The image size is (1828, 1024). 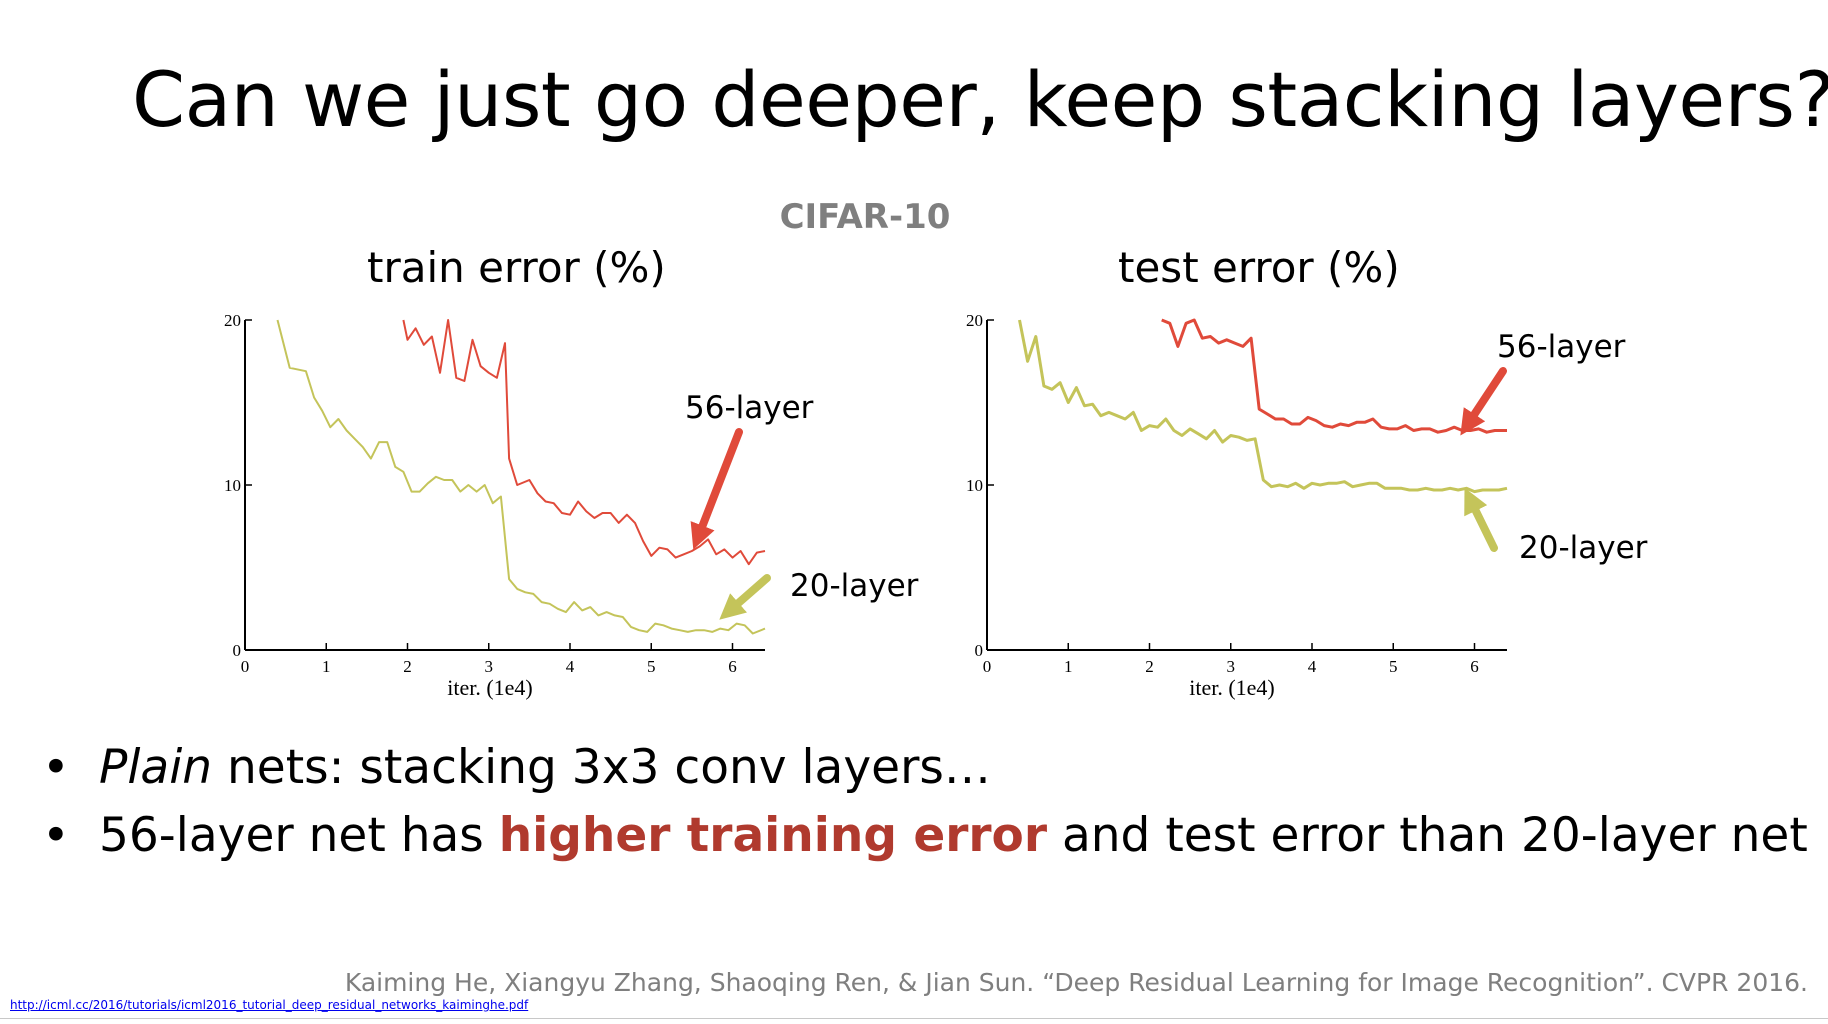 What do you see at coordinates (1307, 505) in the screenshot?
I see `test-error-chart: 0 1 2 3 4 5 6 0 10 20 iter. (1e4) 56-layer 20-layer` at bounding box center [1307, 505].